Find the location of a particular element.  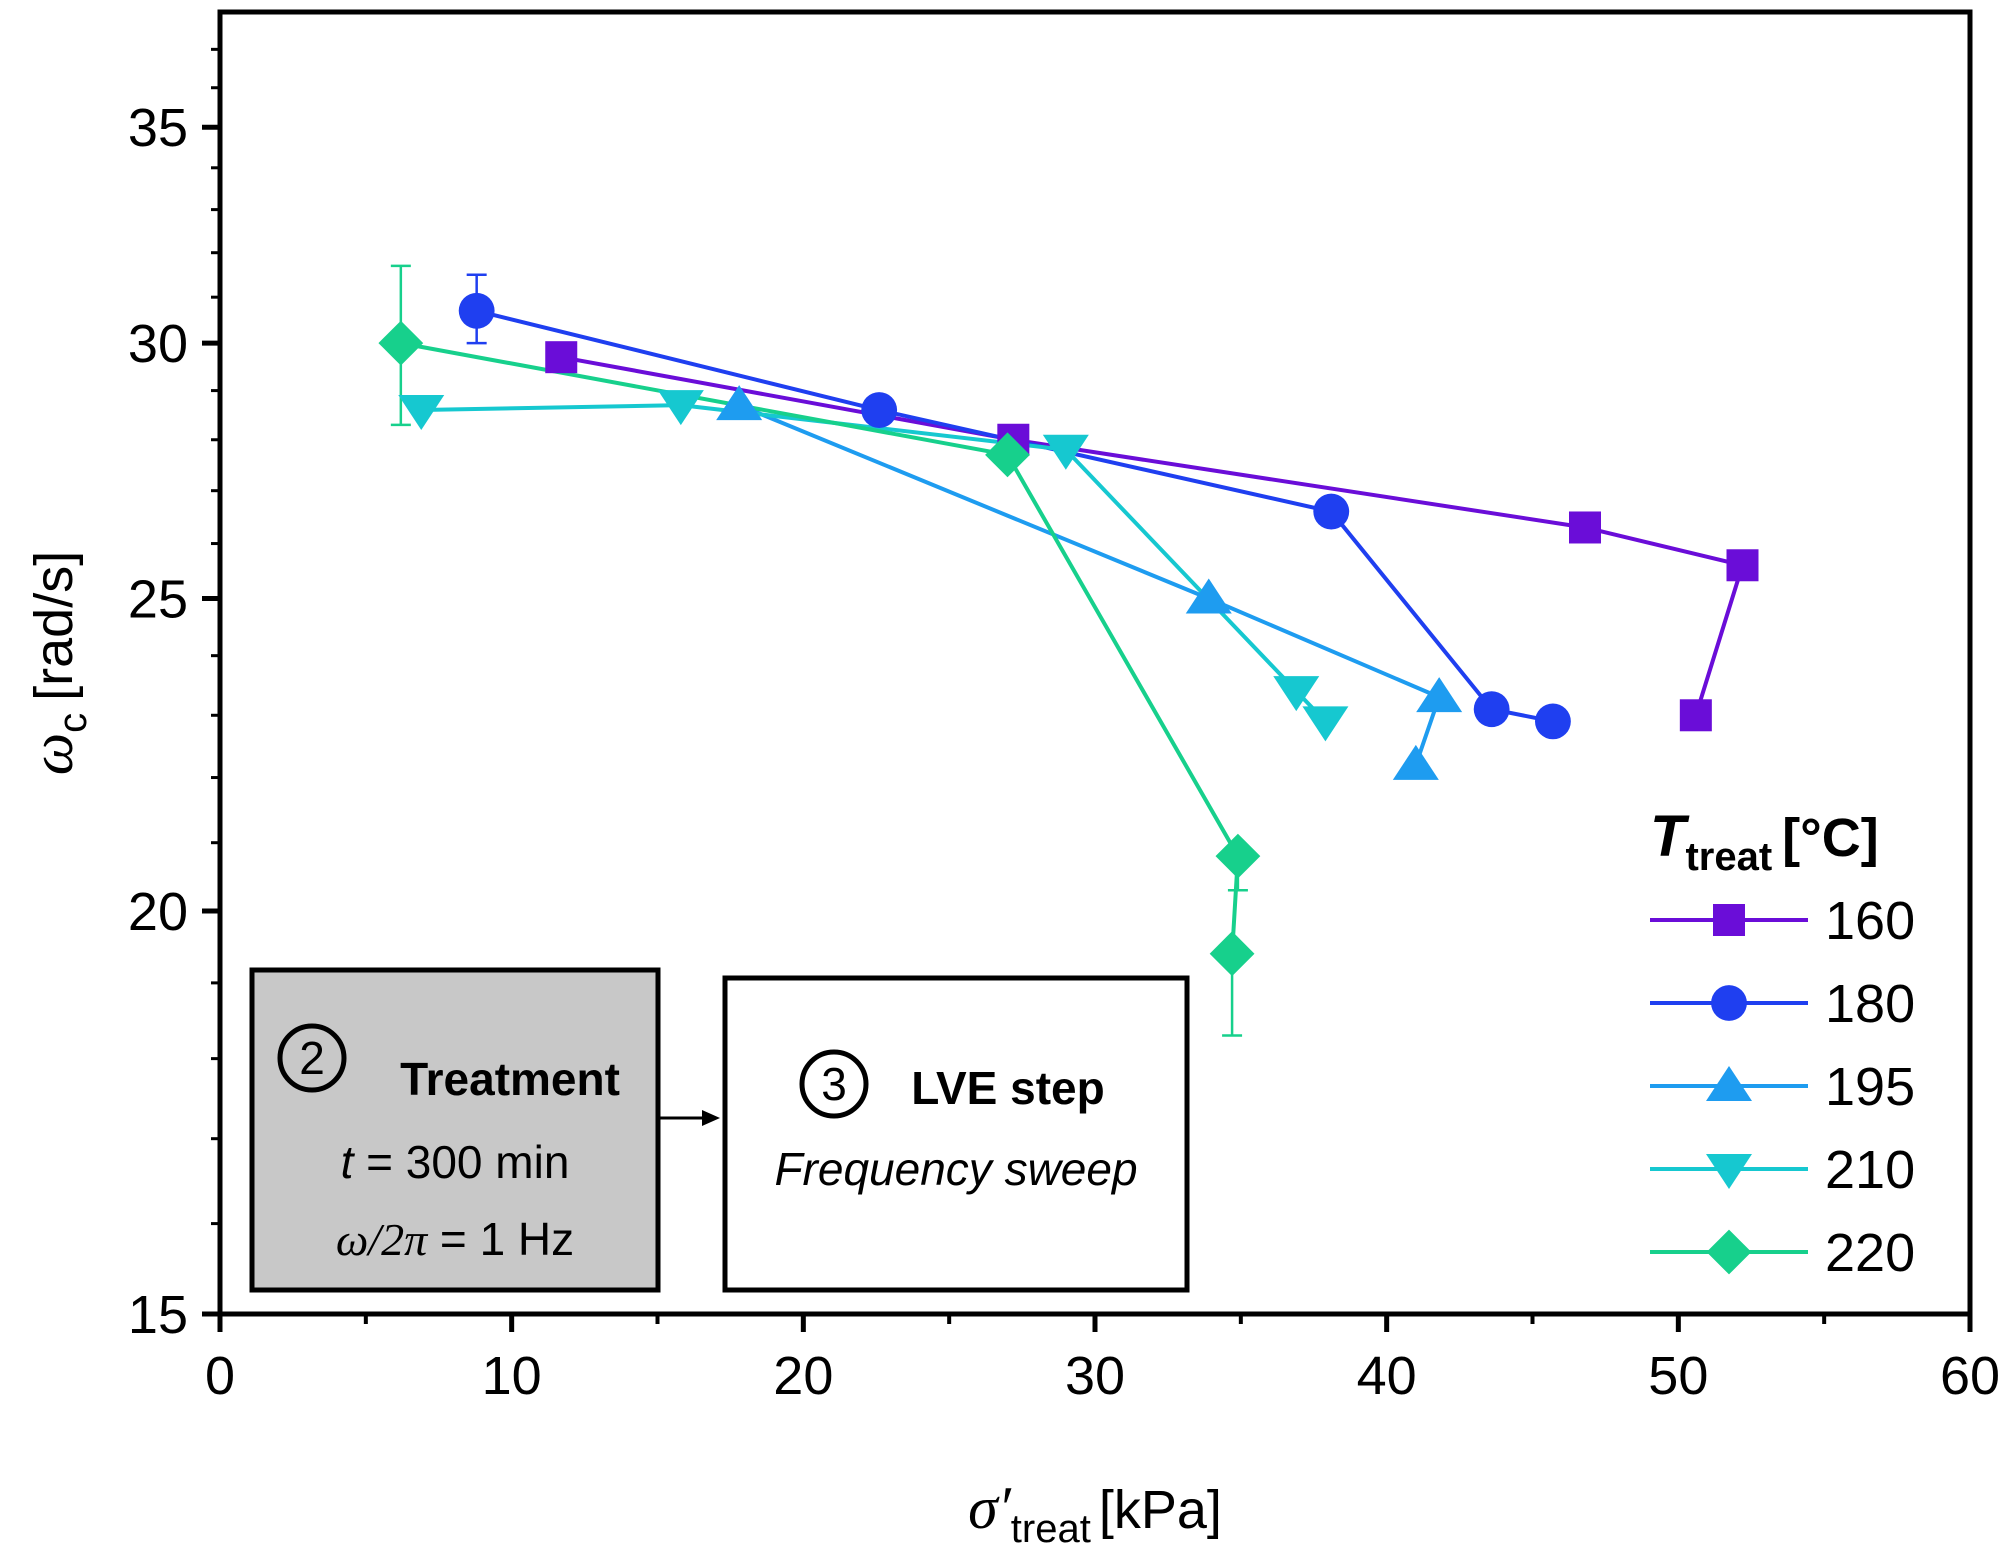

y-tick-label: 15 is located at coordinates (158, 1315).